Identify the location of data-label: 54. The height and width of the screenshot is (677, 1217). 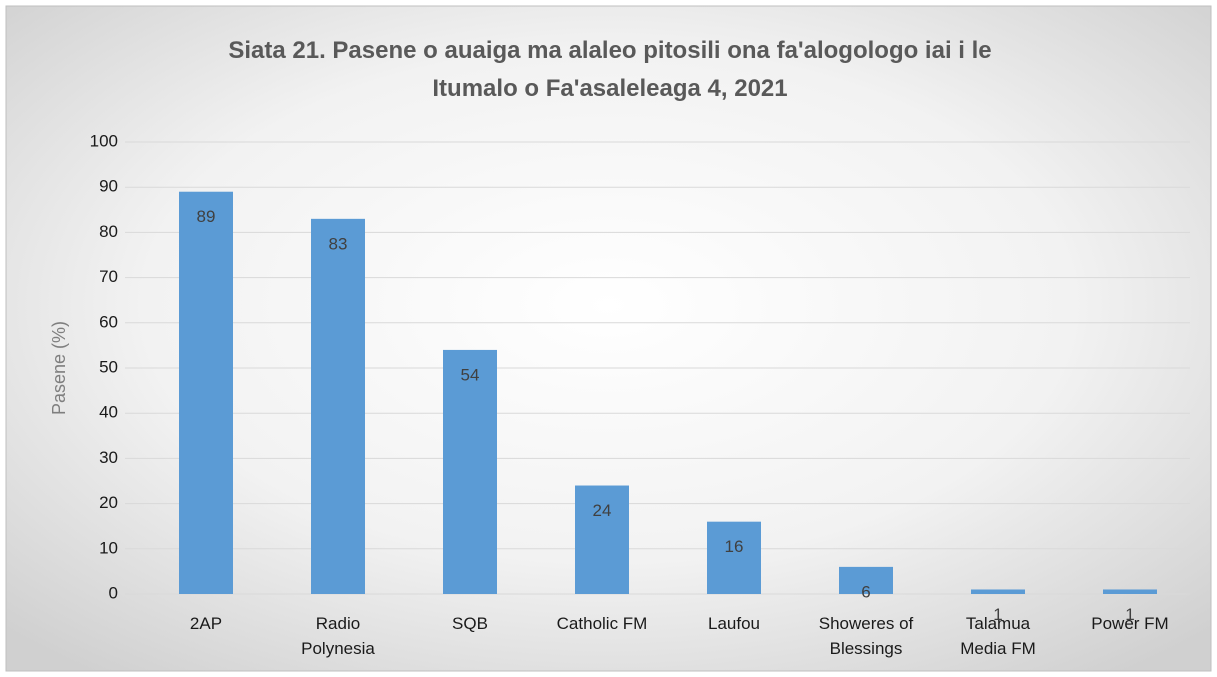
(470, 374).